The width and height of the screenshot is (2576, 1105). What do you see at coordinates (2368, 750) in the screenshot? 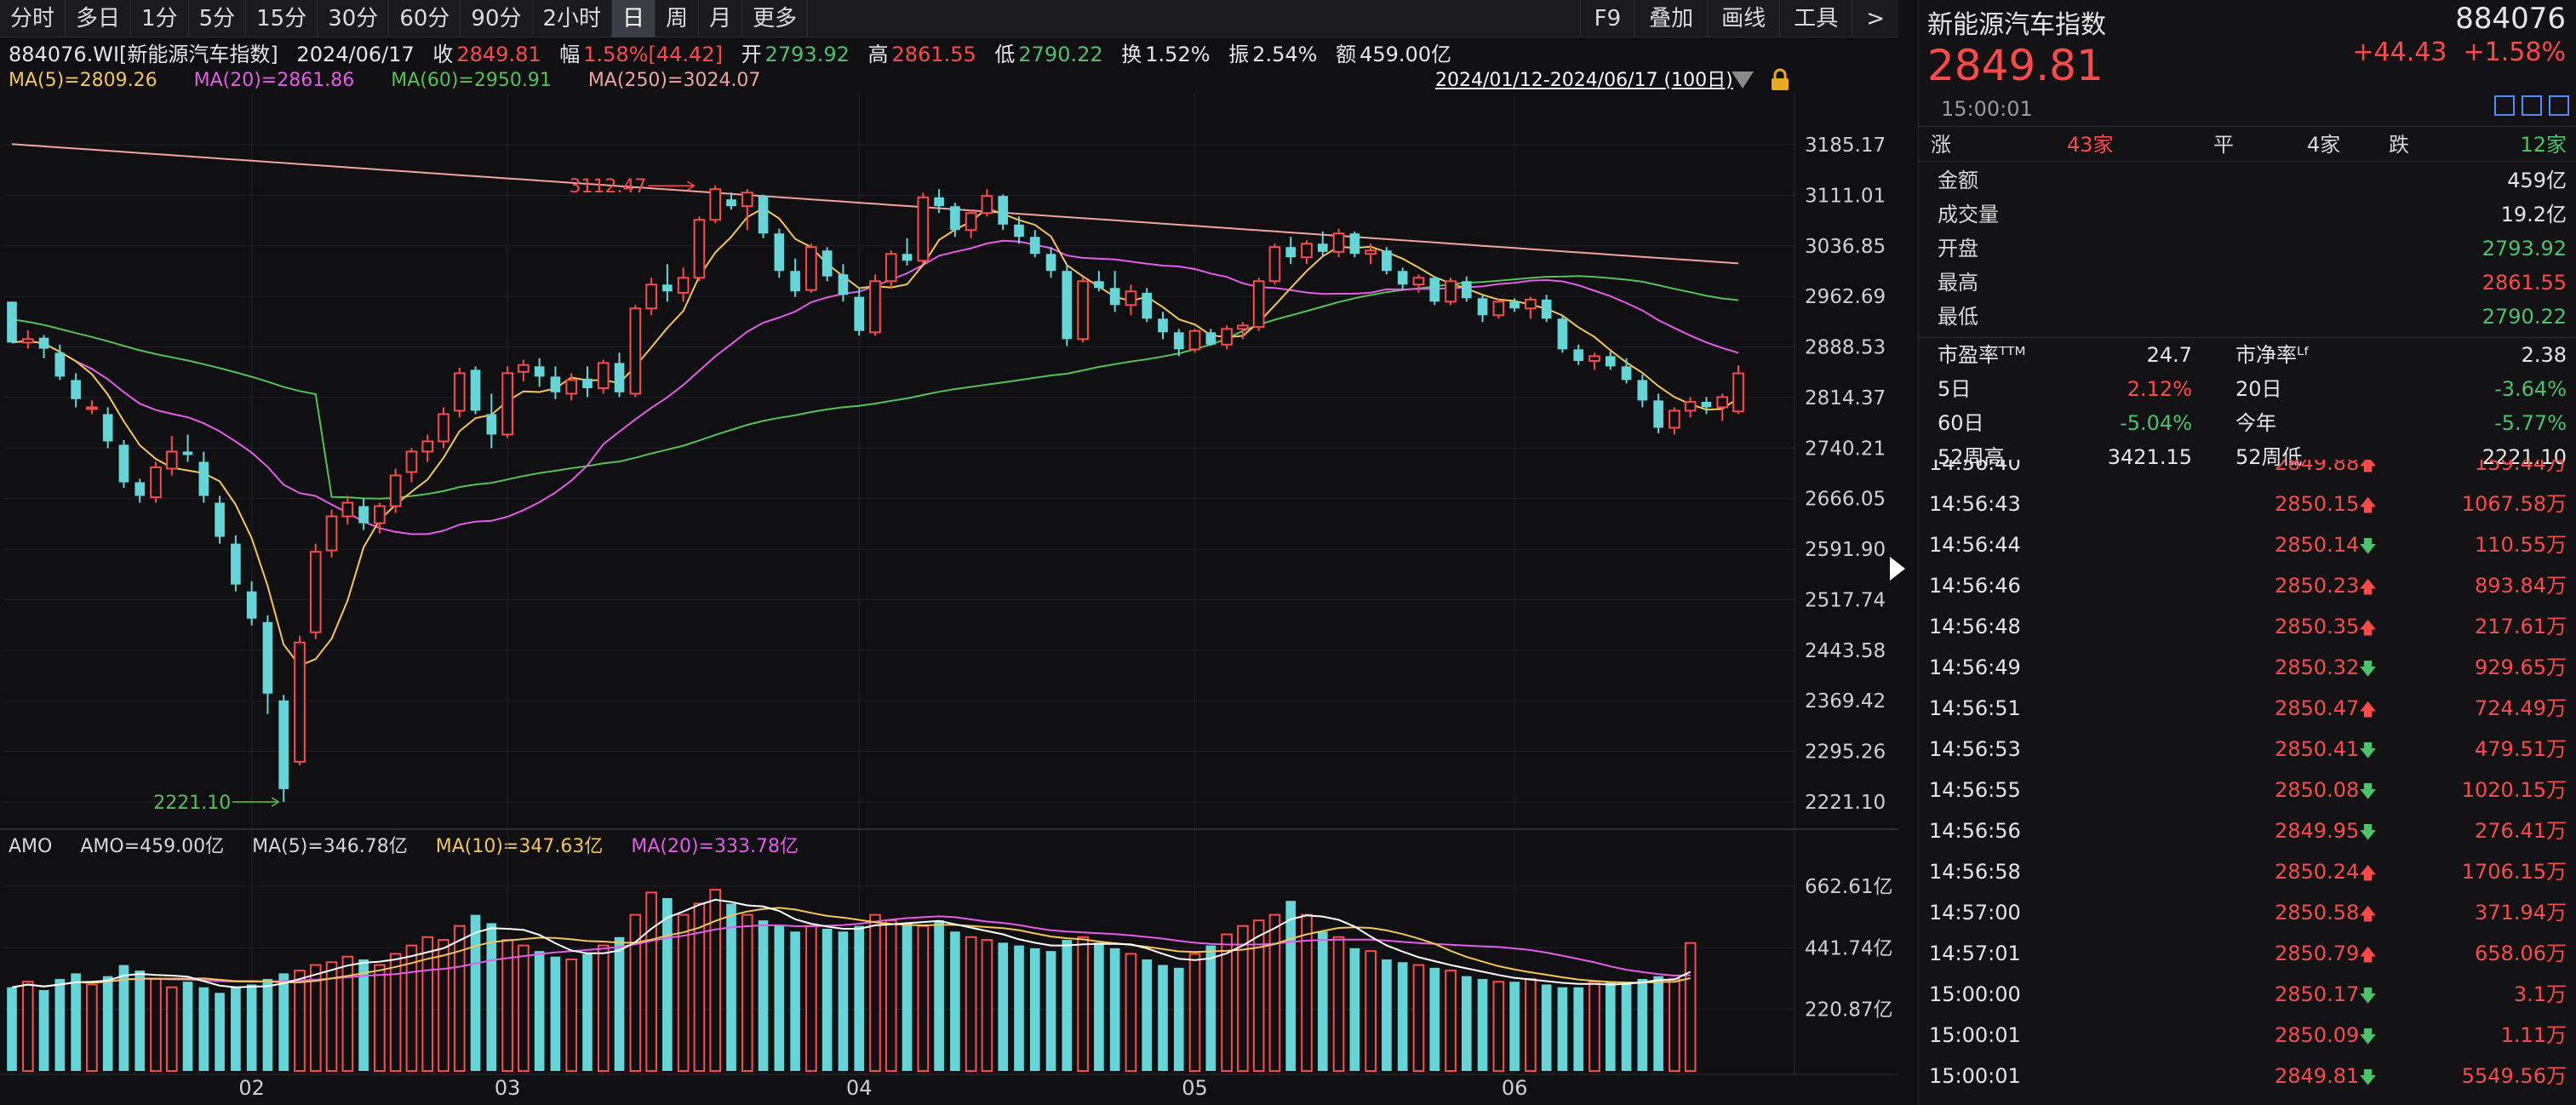
I see `arrow-down-icon: 🡇` at bounding box center [2368, 750].